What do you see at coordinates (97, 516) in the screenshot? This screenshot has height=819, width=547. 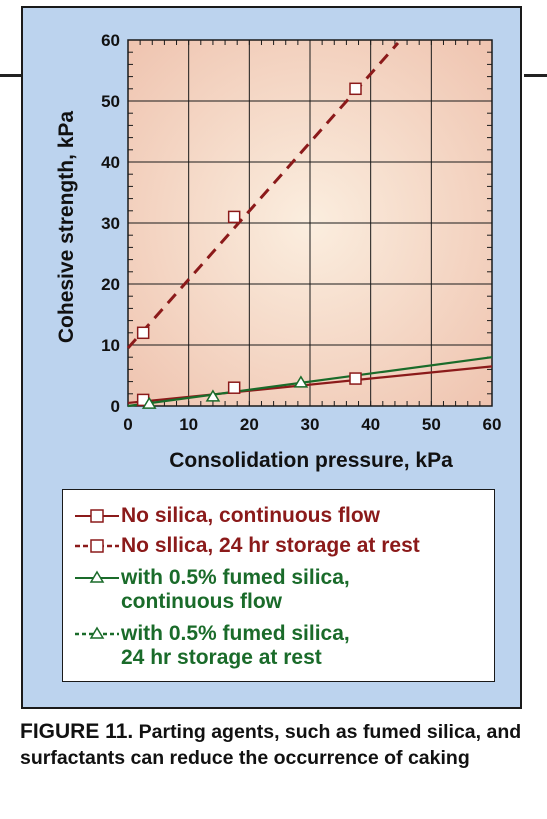 I see `legend-swatch-square-solid` at bounding box center [97, 516].